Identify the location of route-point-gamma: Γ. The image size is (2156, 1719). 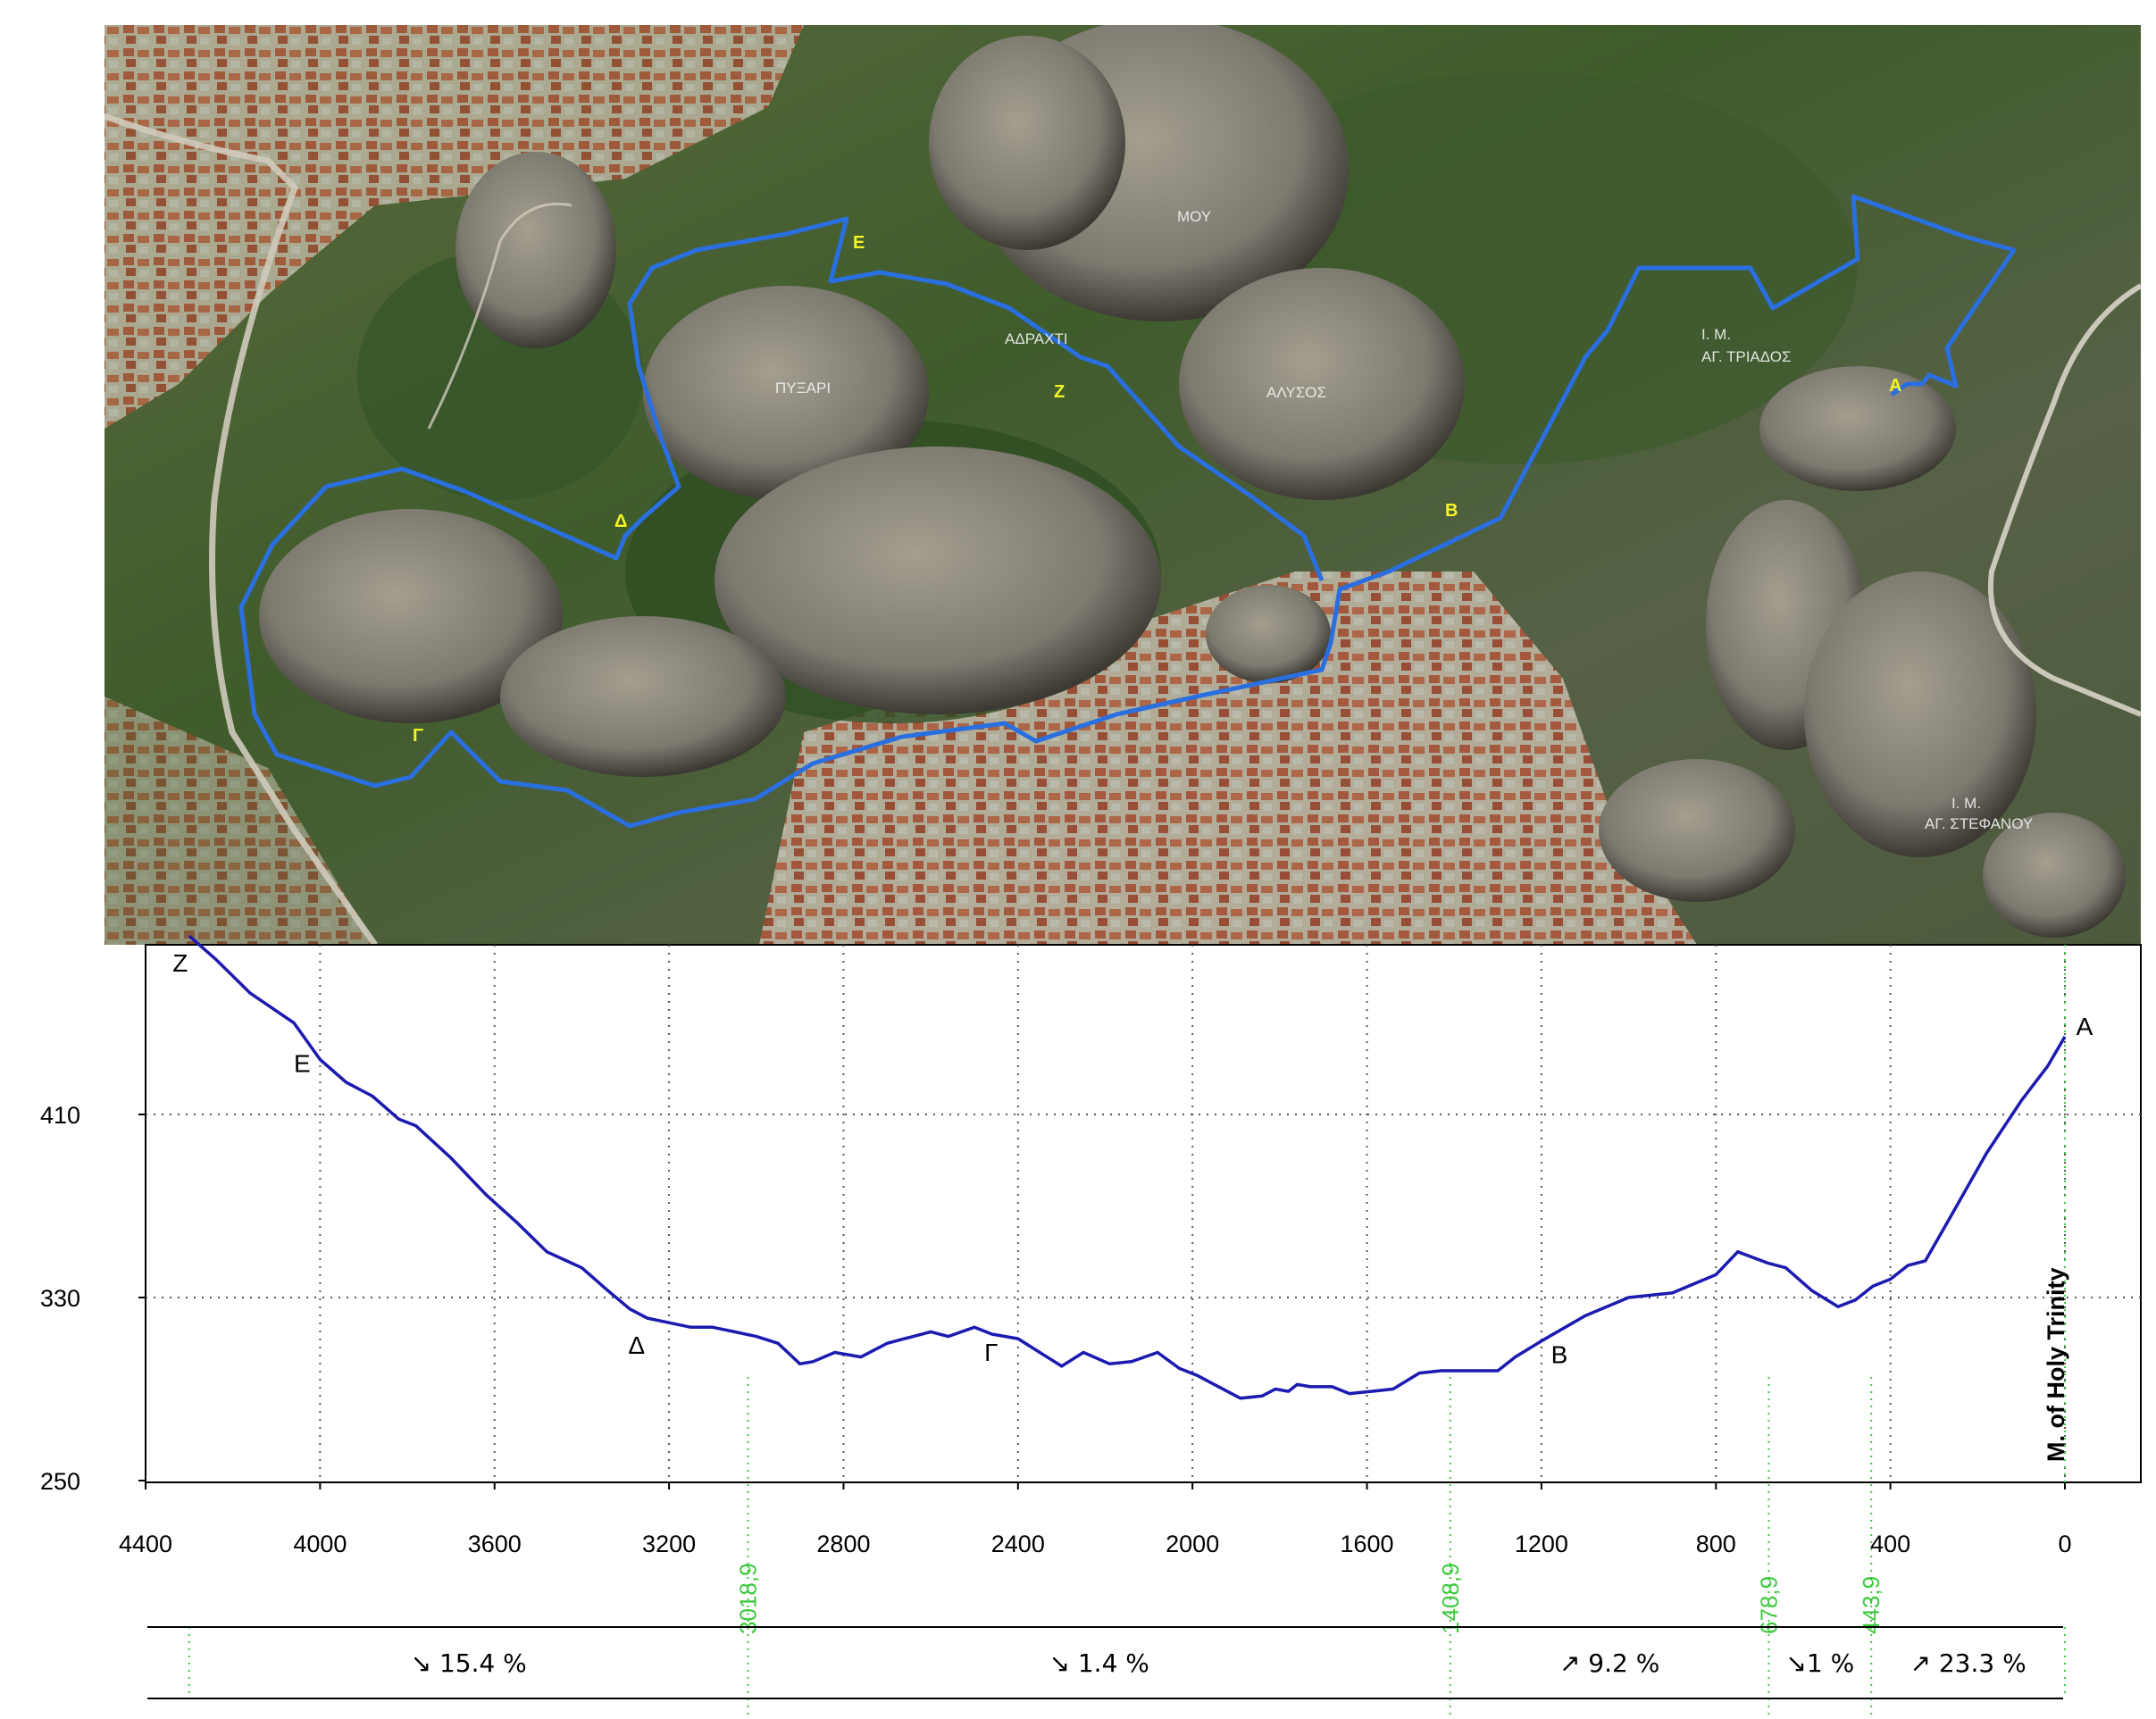
(418, 736).